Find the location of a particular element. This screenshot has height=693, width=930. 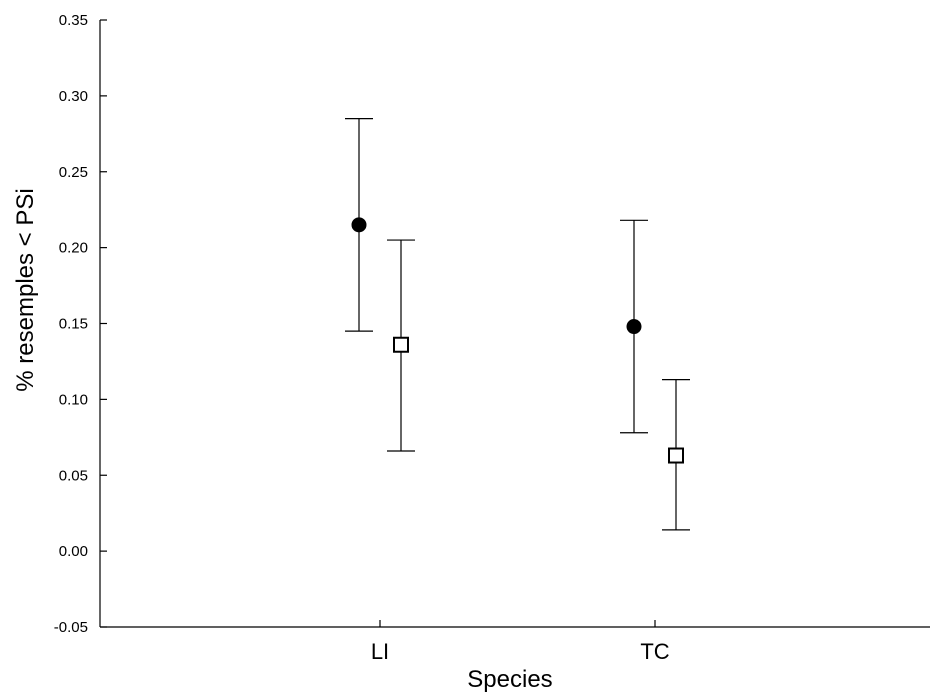

y-tick-label: -0.05 is located at coordinates (71, 627).